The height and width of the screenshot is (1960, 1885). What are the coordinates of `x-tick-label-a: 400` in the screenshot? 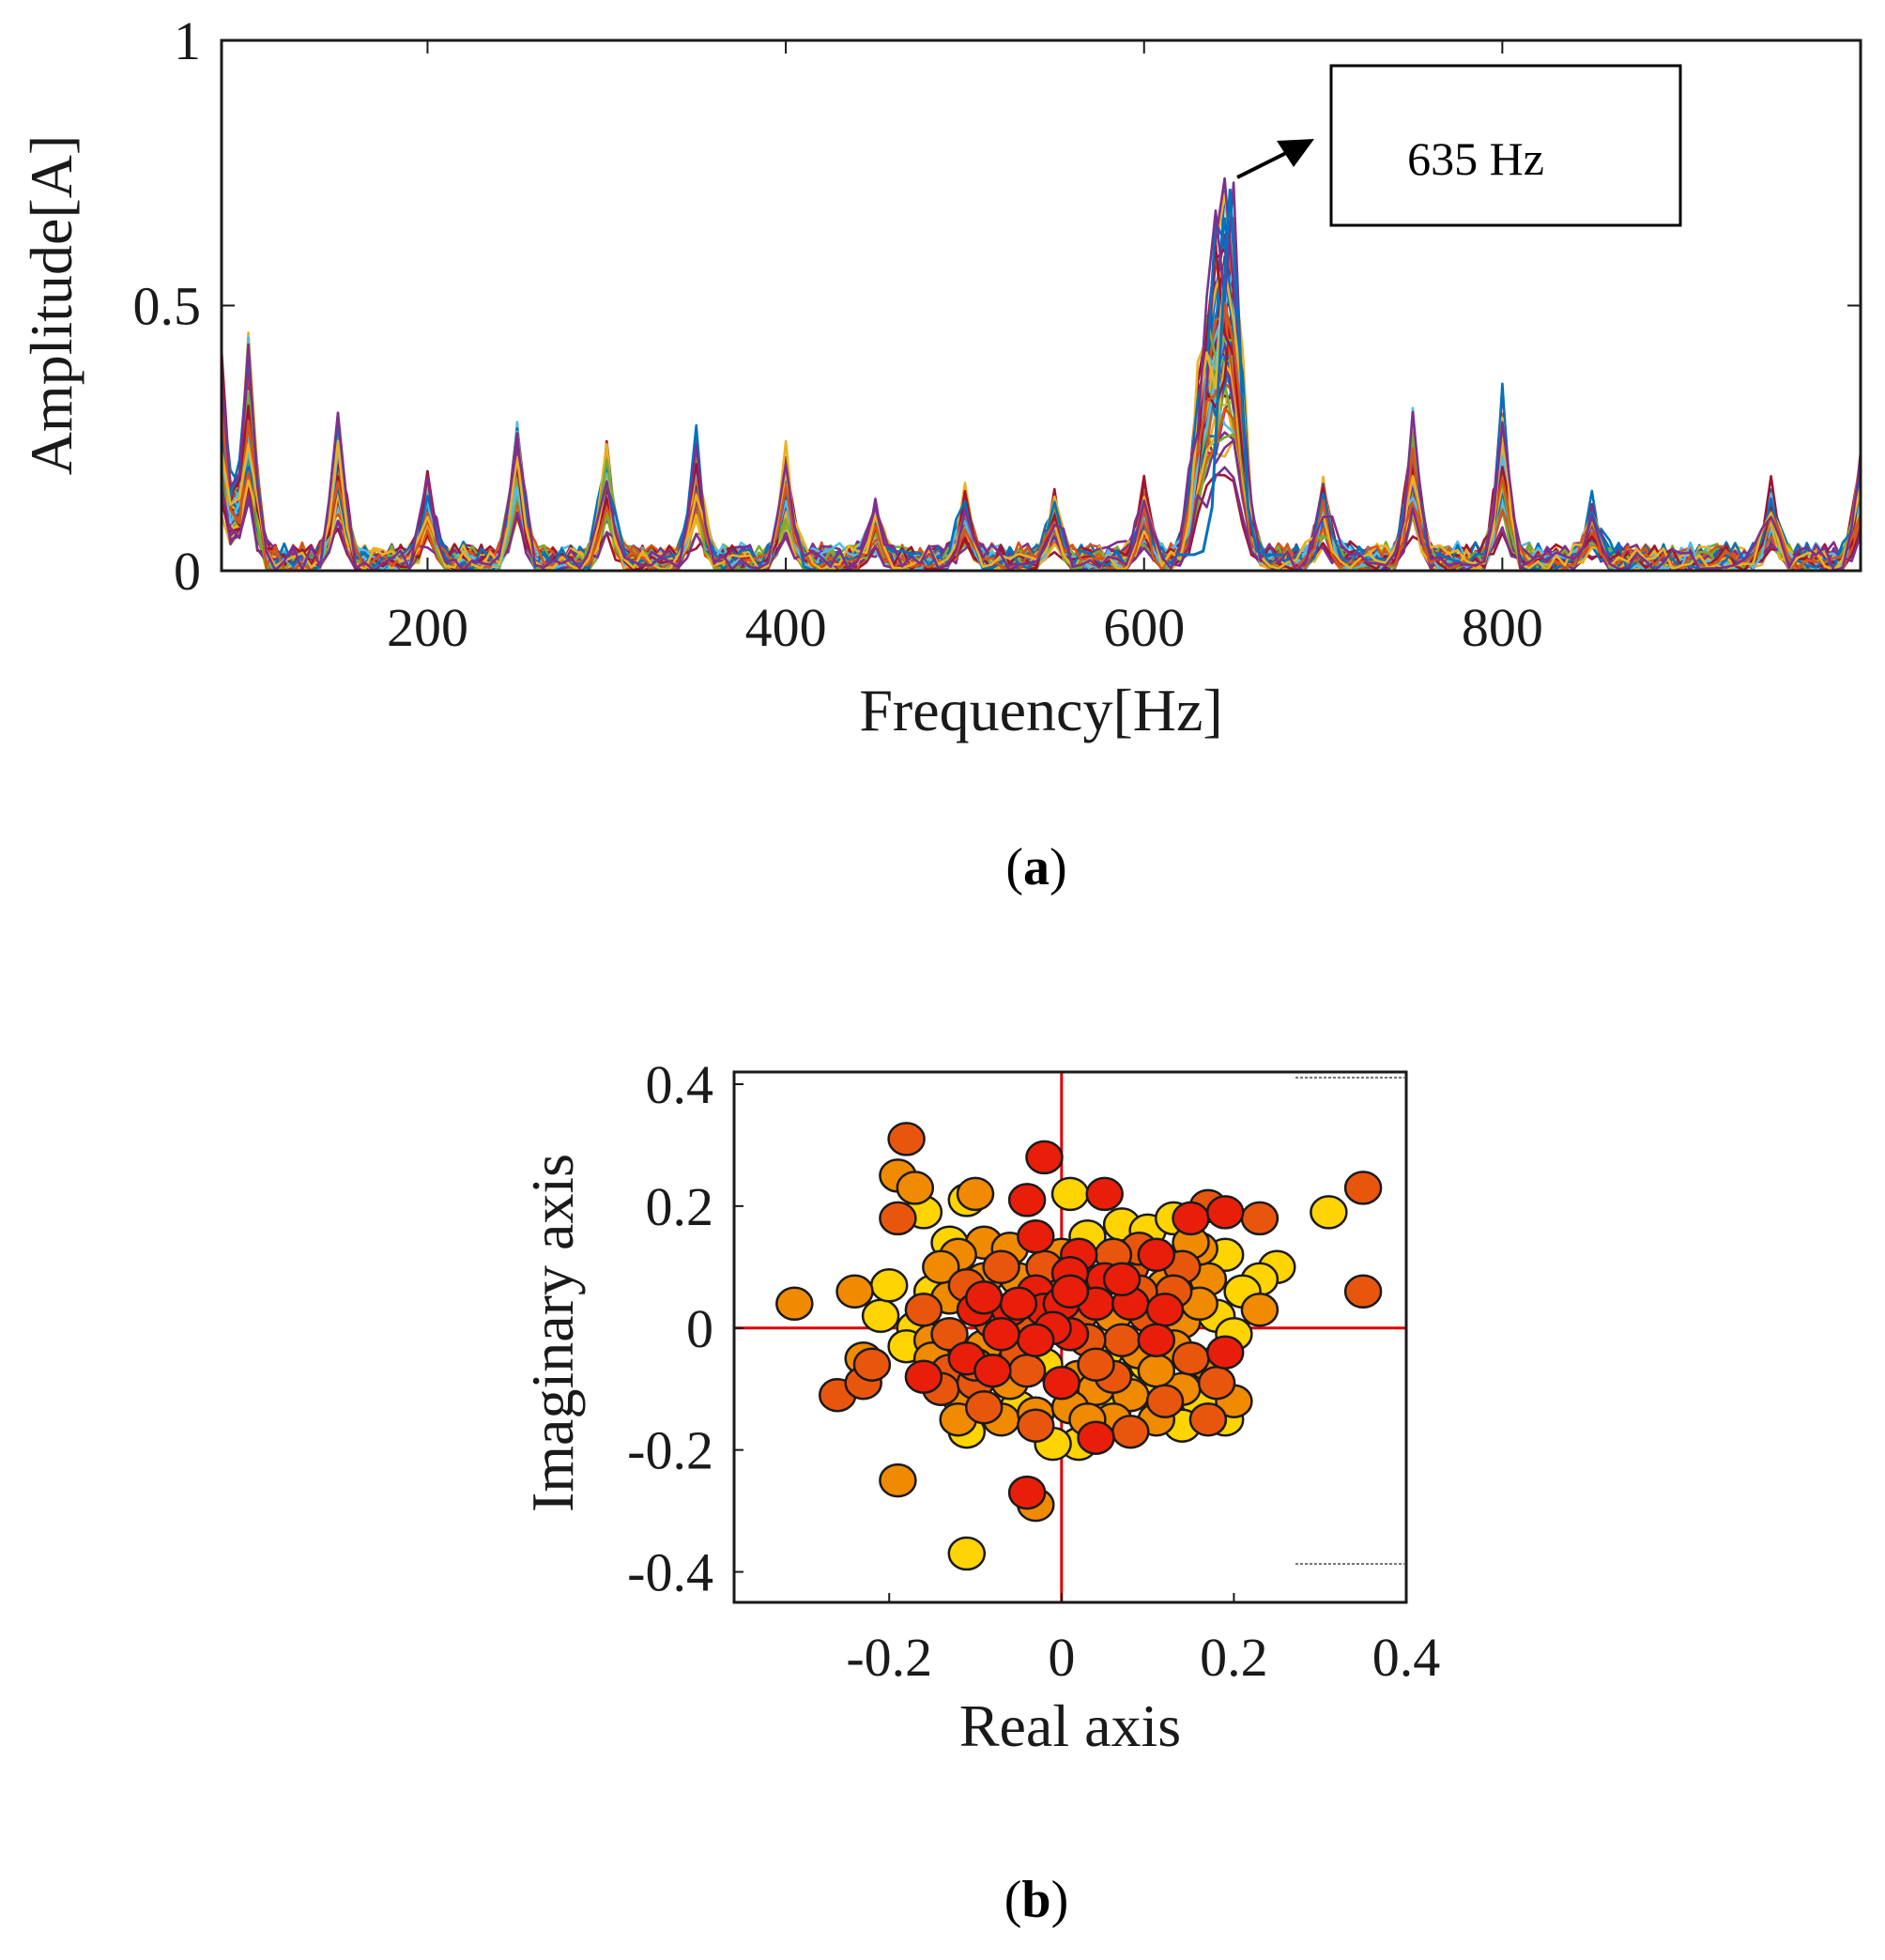 It's located at (786, 627).